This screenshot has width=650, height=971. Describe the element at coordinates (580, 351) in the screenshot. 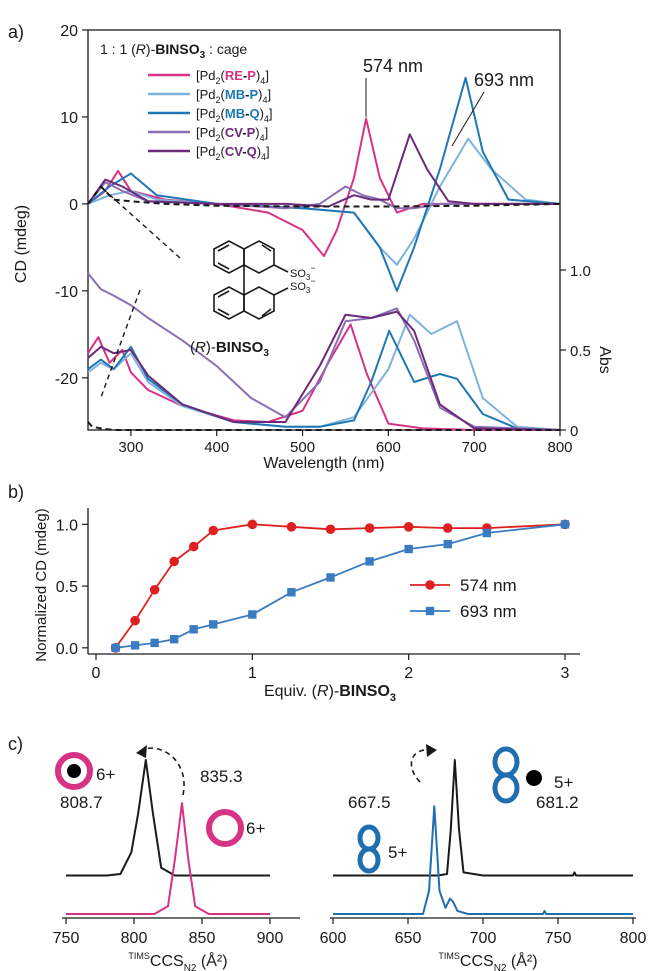

I see `a-rtick-label: 0.5` at that location.